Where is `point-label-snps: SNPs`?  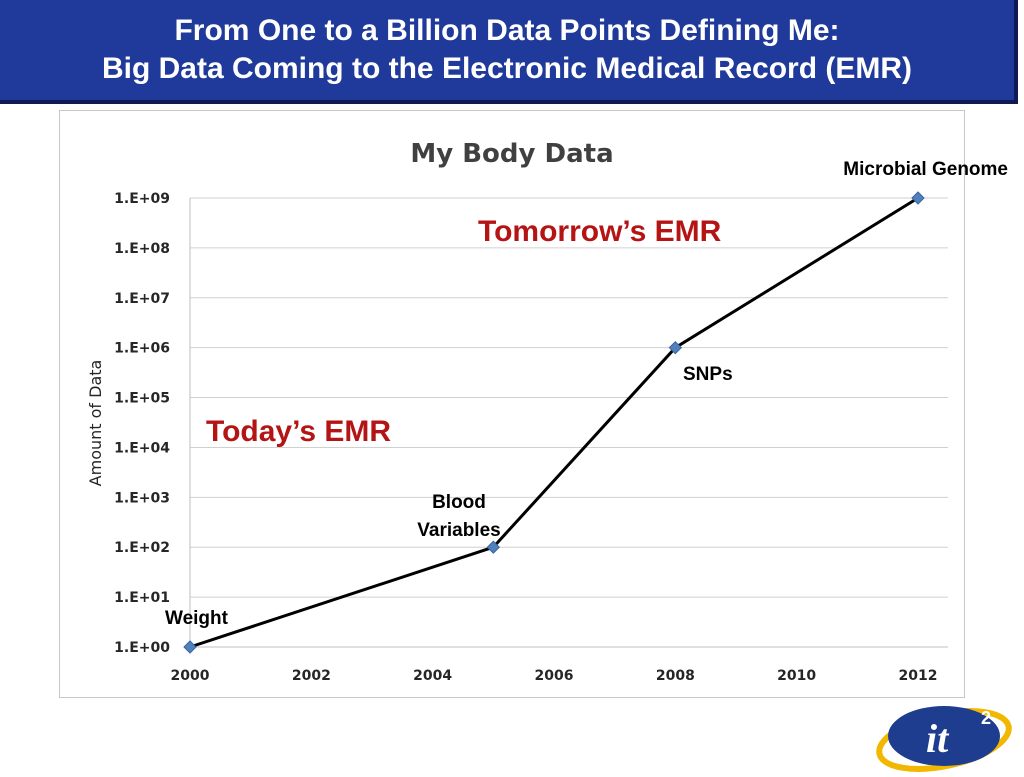
point-label-snps: SNPs is located at coordinates (708, 374).